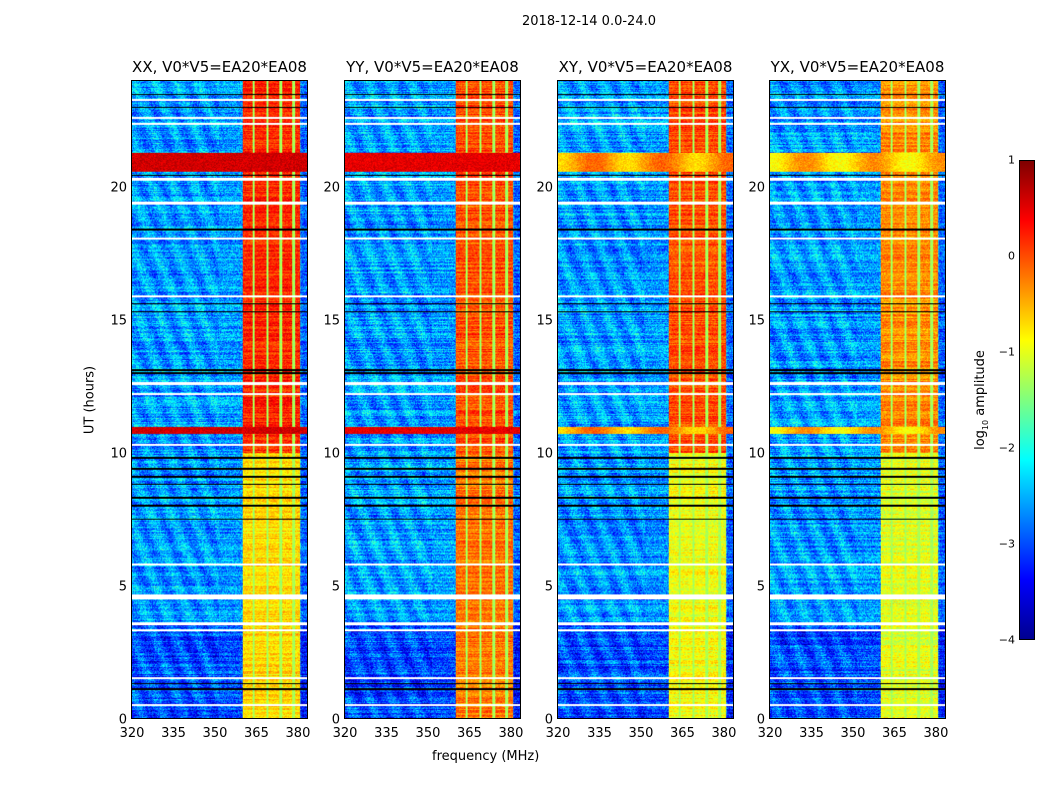  Describe the element at coordinates (645, 67) in the screenshot. I see `panel-title: XY, V0*V5=EA20*EA08` at that location.